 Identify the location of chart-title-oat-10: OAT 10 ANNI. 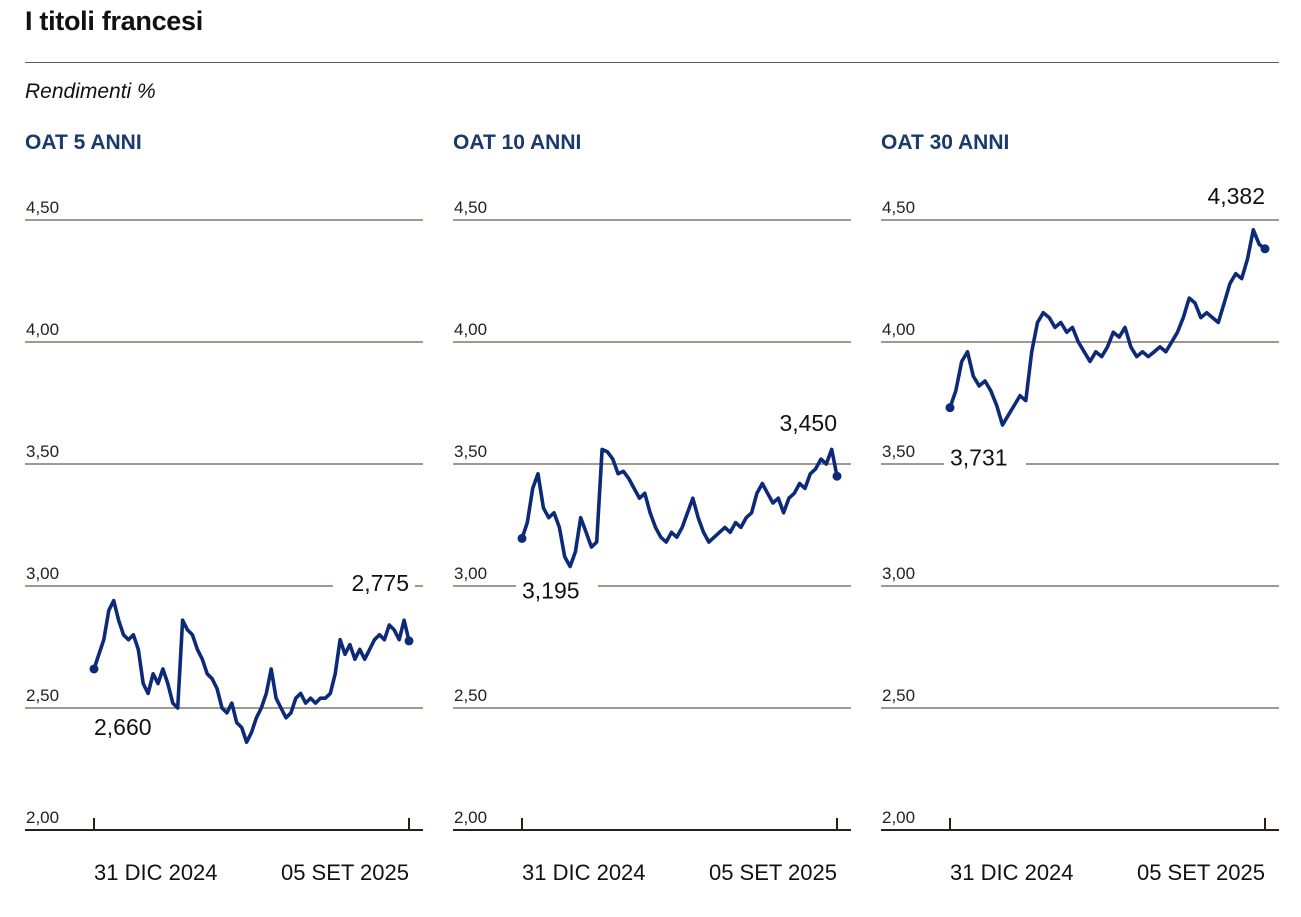
(517, 142).